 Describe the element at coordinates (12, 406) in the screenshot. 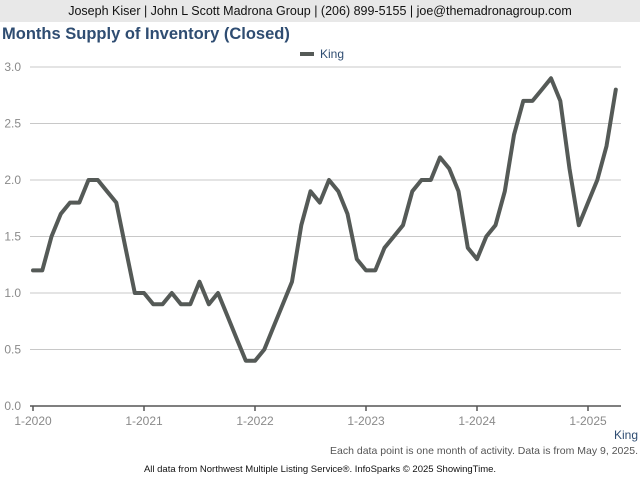

I see `y-tick-label: 0.0` at that location.